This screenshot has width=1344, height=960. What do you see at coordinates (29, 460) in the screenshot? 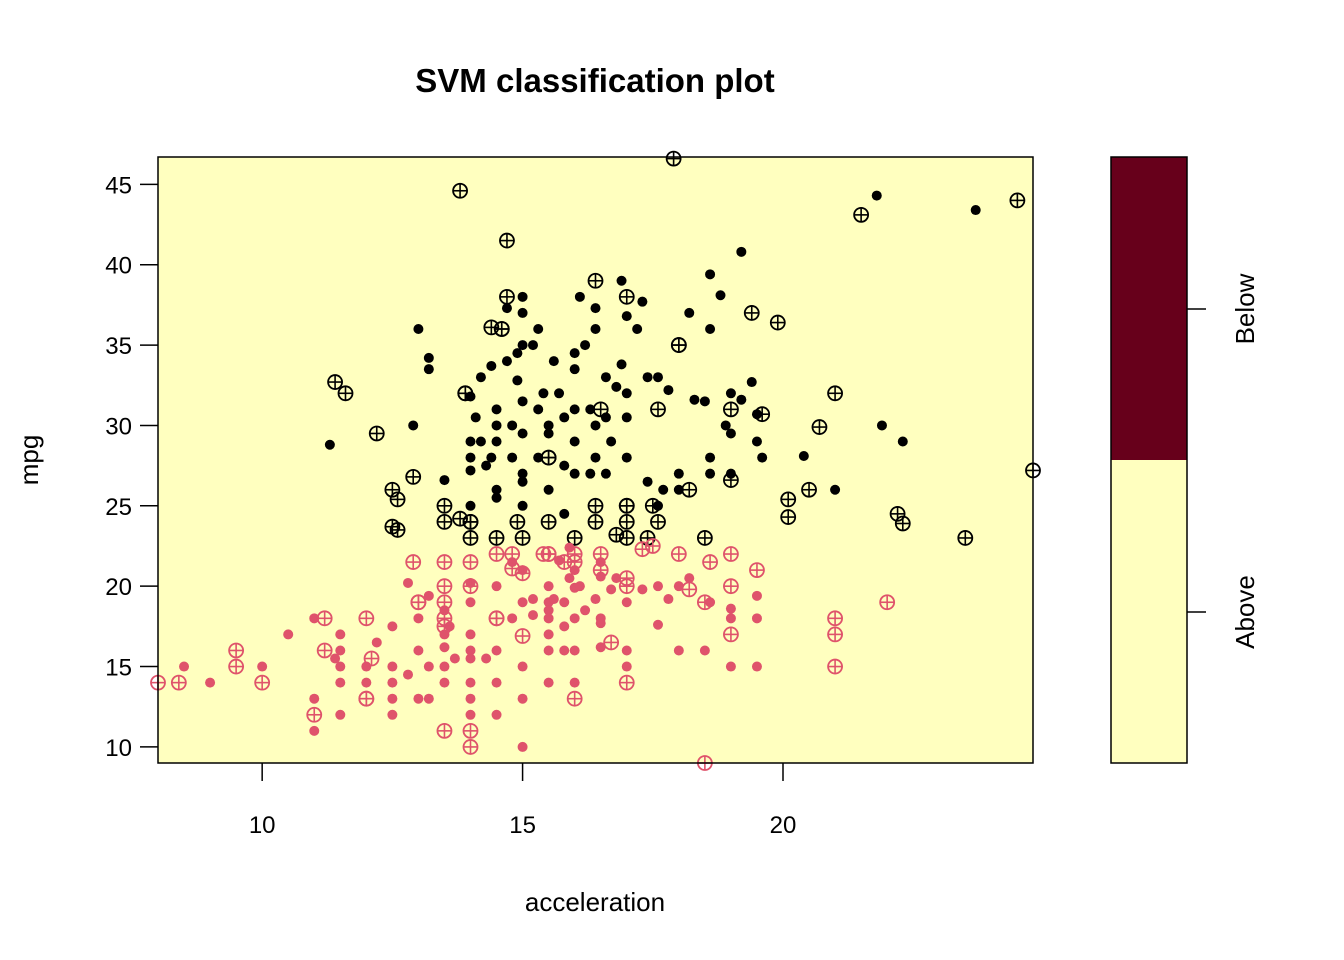
I see `y-axis-label: mpg` at bounding box center [29, 460].